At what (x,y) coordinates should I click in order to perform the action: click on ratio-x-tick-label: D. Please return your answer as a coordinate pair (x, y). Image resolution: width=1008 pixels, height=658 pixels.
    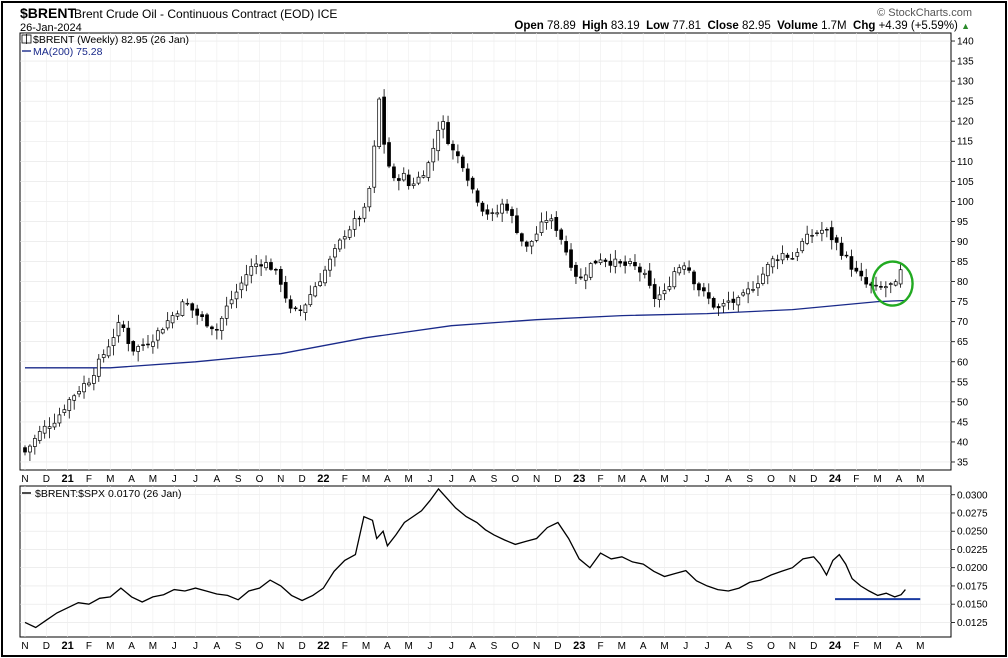
    Looking at the image, I should click on (46, 646).